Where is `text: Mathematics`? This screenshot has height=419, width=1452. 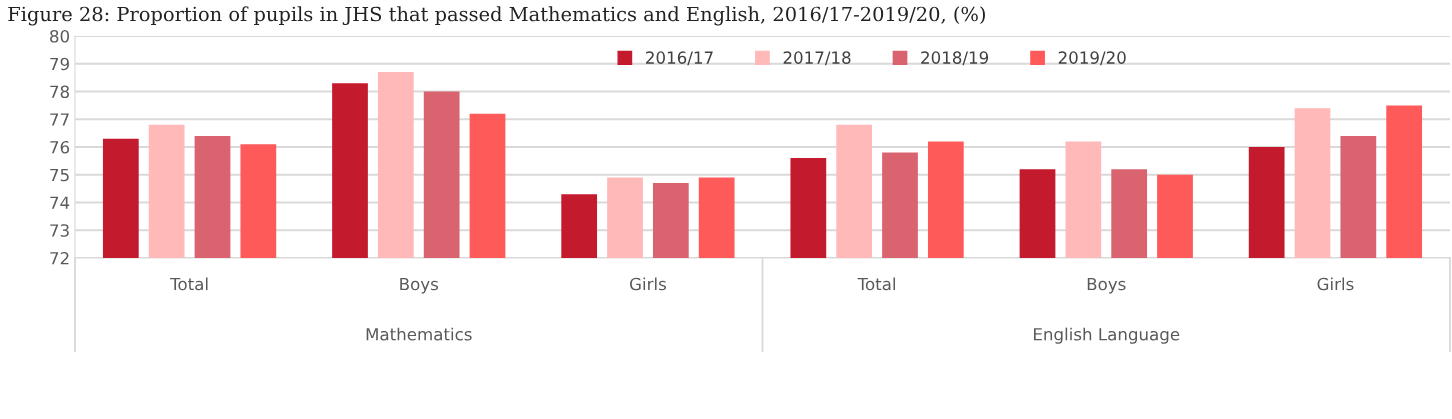 text: Mathematics is located at coordinates (419, 334).